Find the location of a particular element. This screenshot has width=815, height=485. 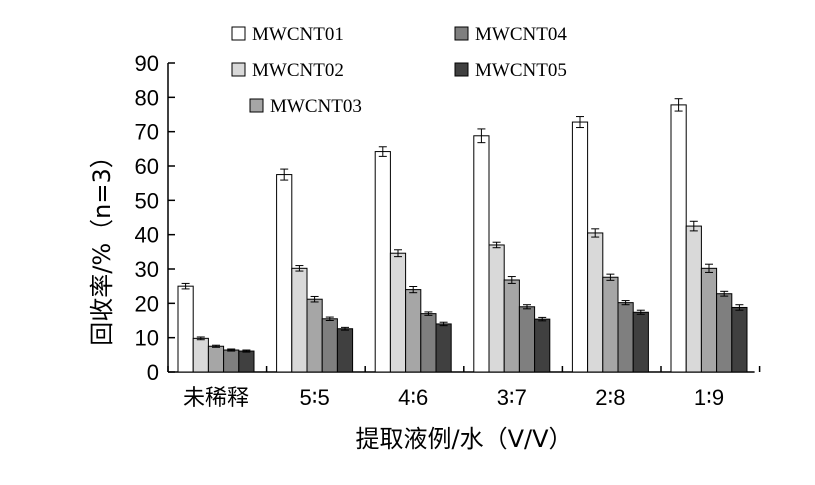

y-tick-label: 20 is located at coordinates (147, 303).